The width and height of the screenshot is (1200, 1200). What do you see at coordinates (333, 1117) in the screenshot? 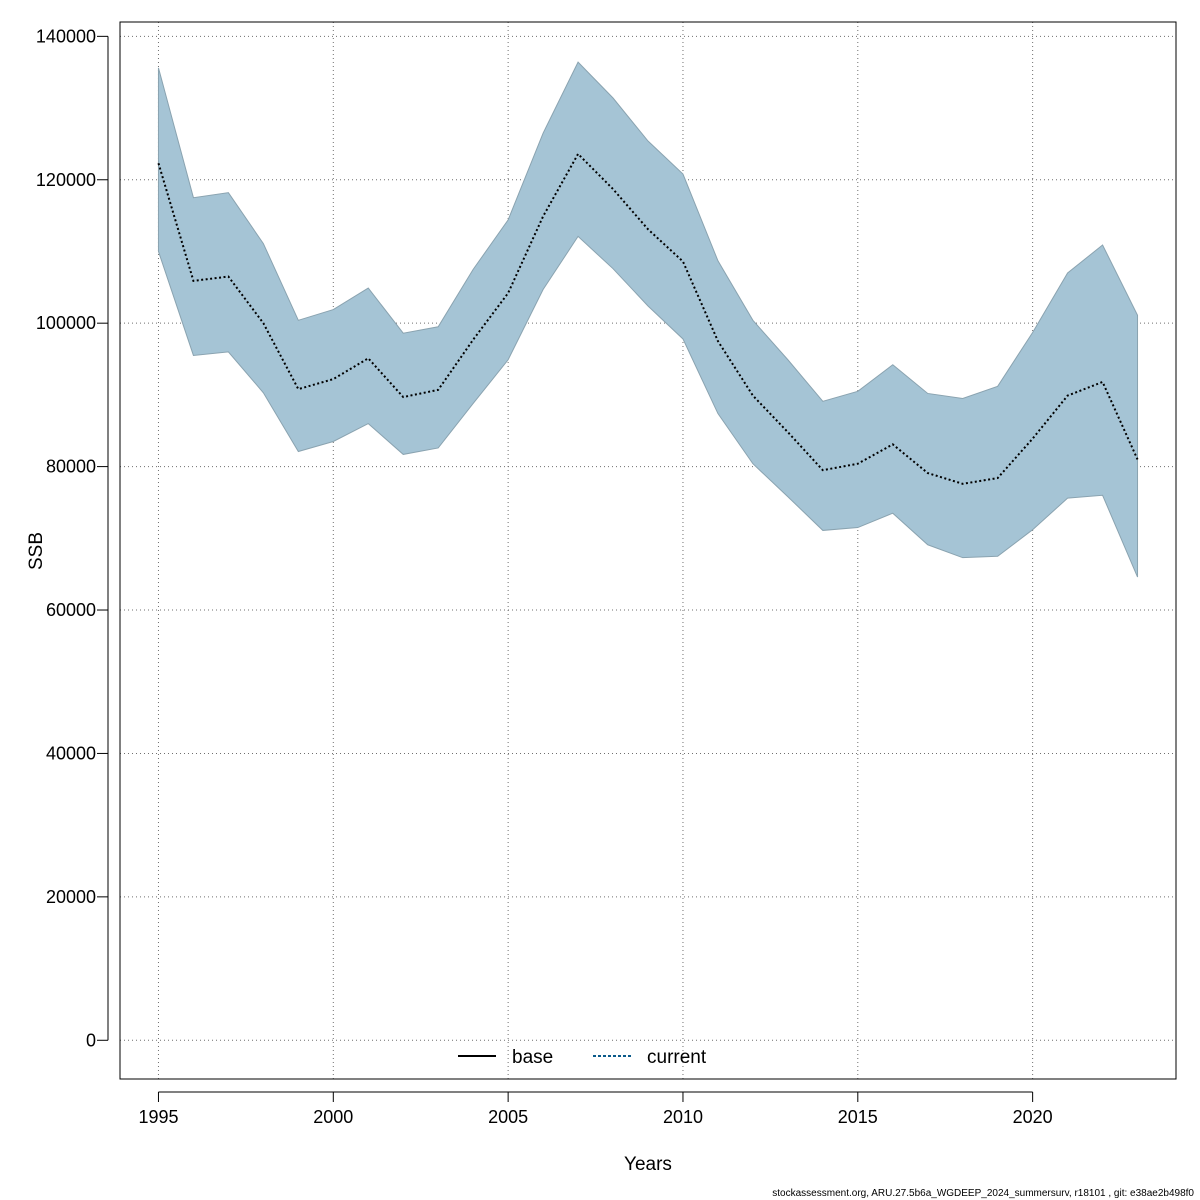
I see `x-tick-label: 2000` at bounding box center [333, 1117].